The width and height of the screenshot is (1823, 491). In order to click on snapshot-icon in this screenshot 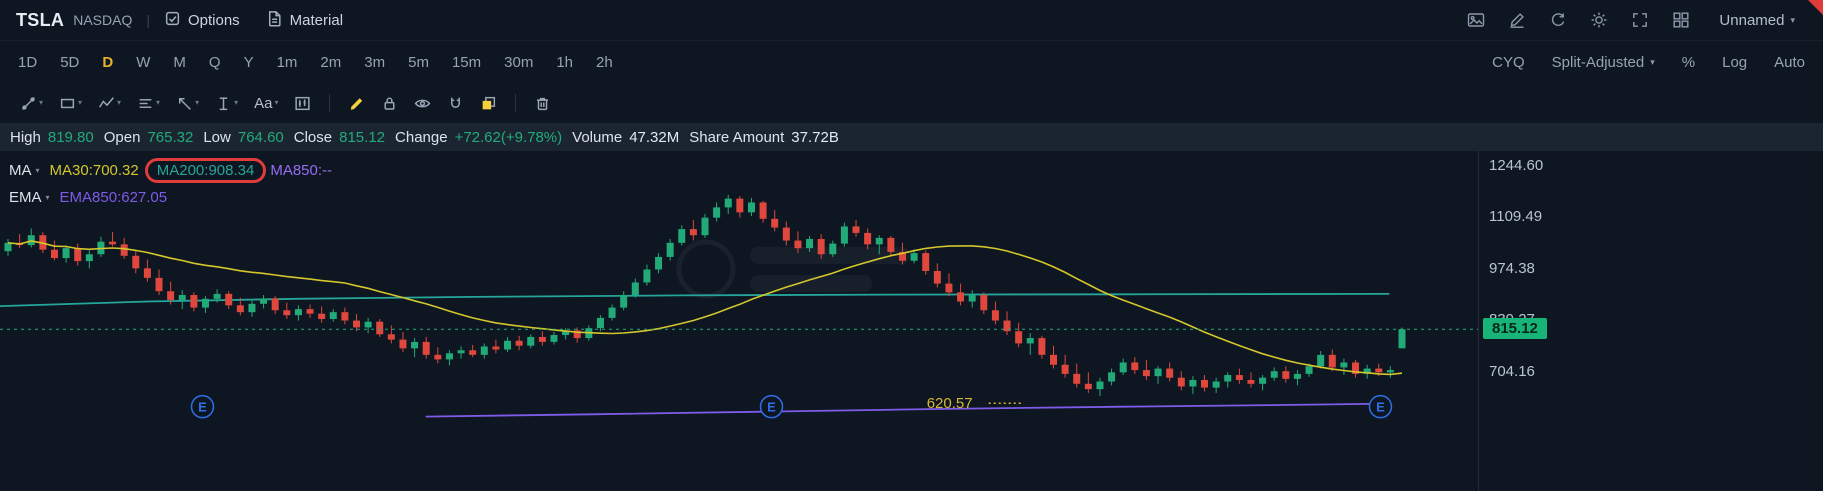, I will do `click(1476, 20)`.